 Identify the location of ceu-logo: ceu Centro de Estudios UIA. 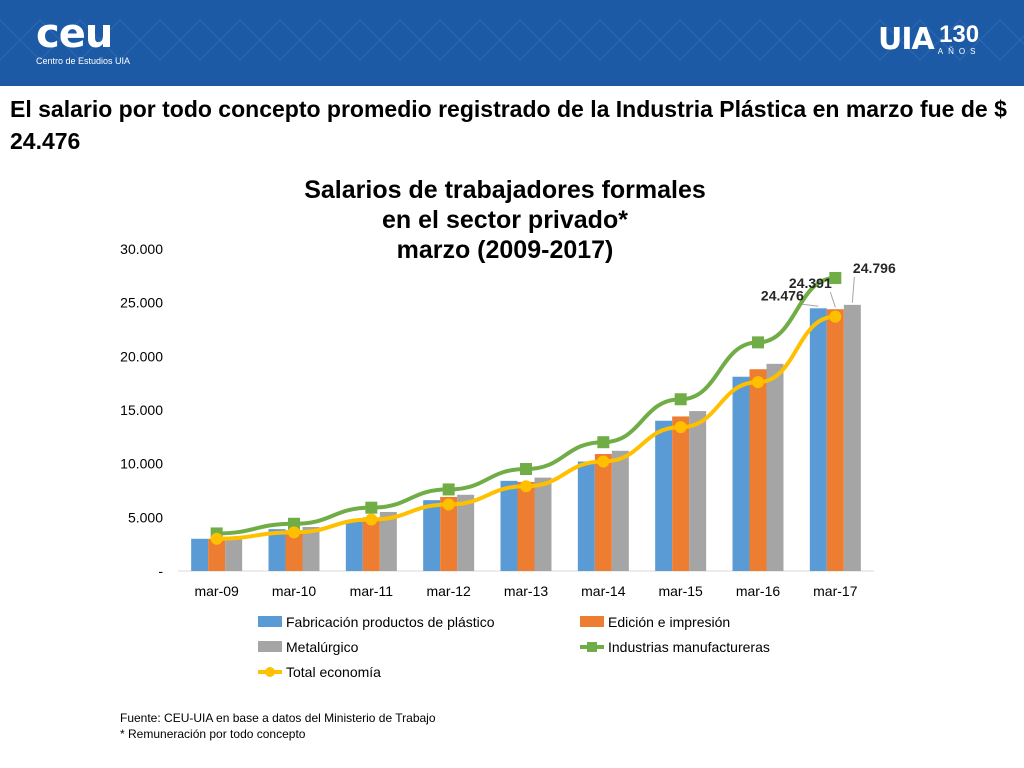
(83, 40).